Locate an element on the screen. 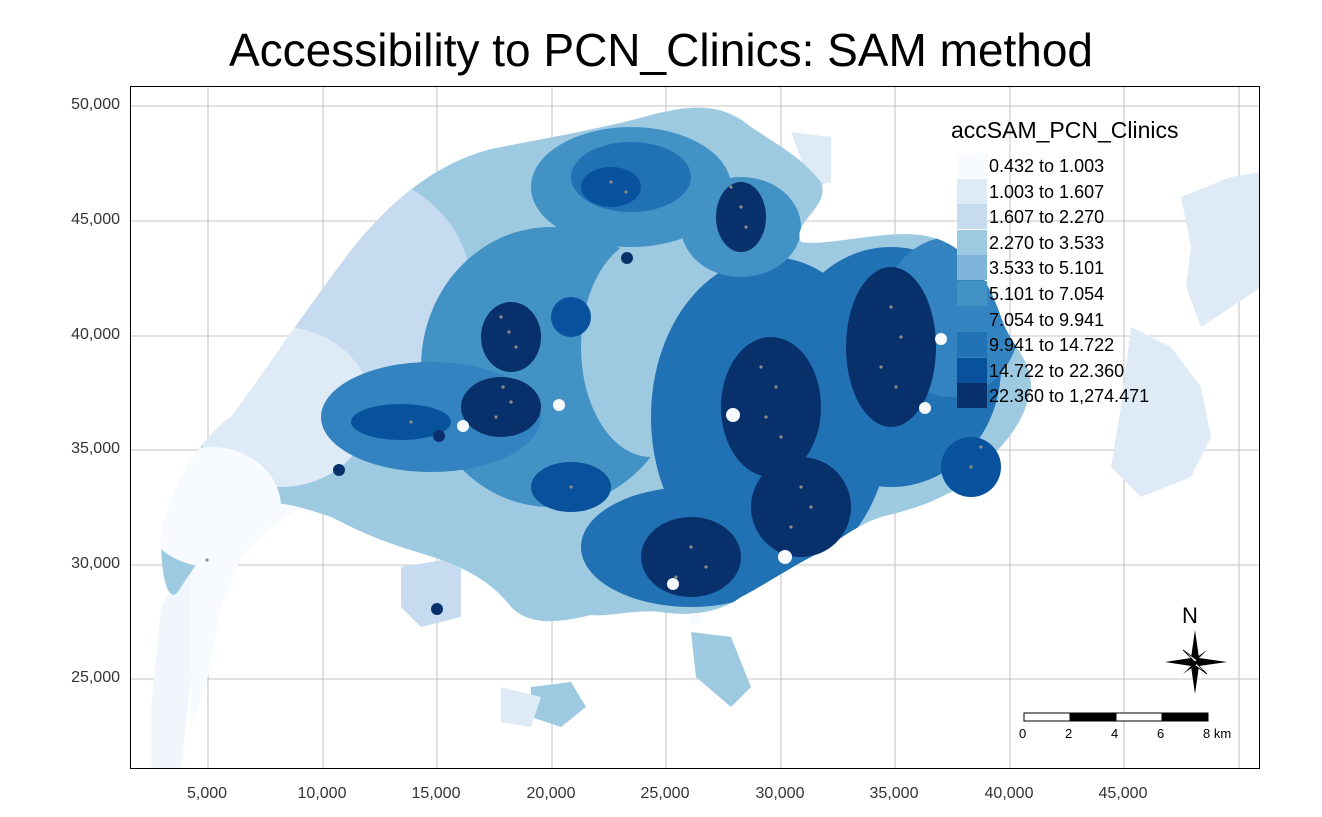  y-tick-label: 40,000 is located at coordinates (95, 334).